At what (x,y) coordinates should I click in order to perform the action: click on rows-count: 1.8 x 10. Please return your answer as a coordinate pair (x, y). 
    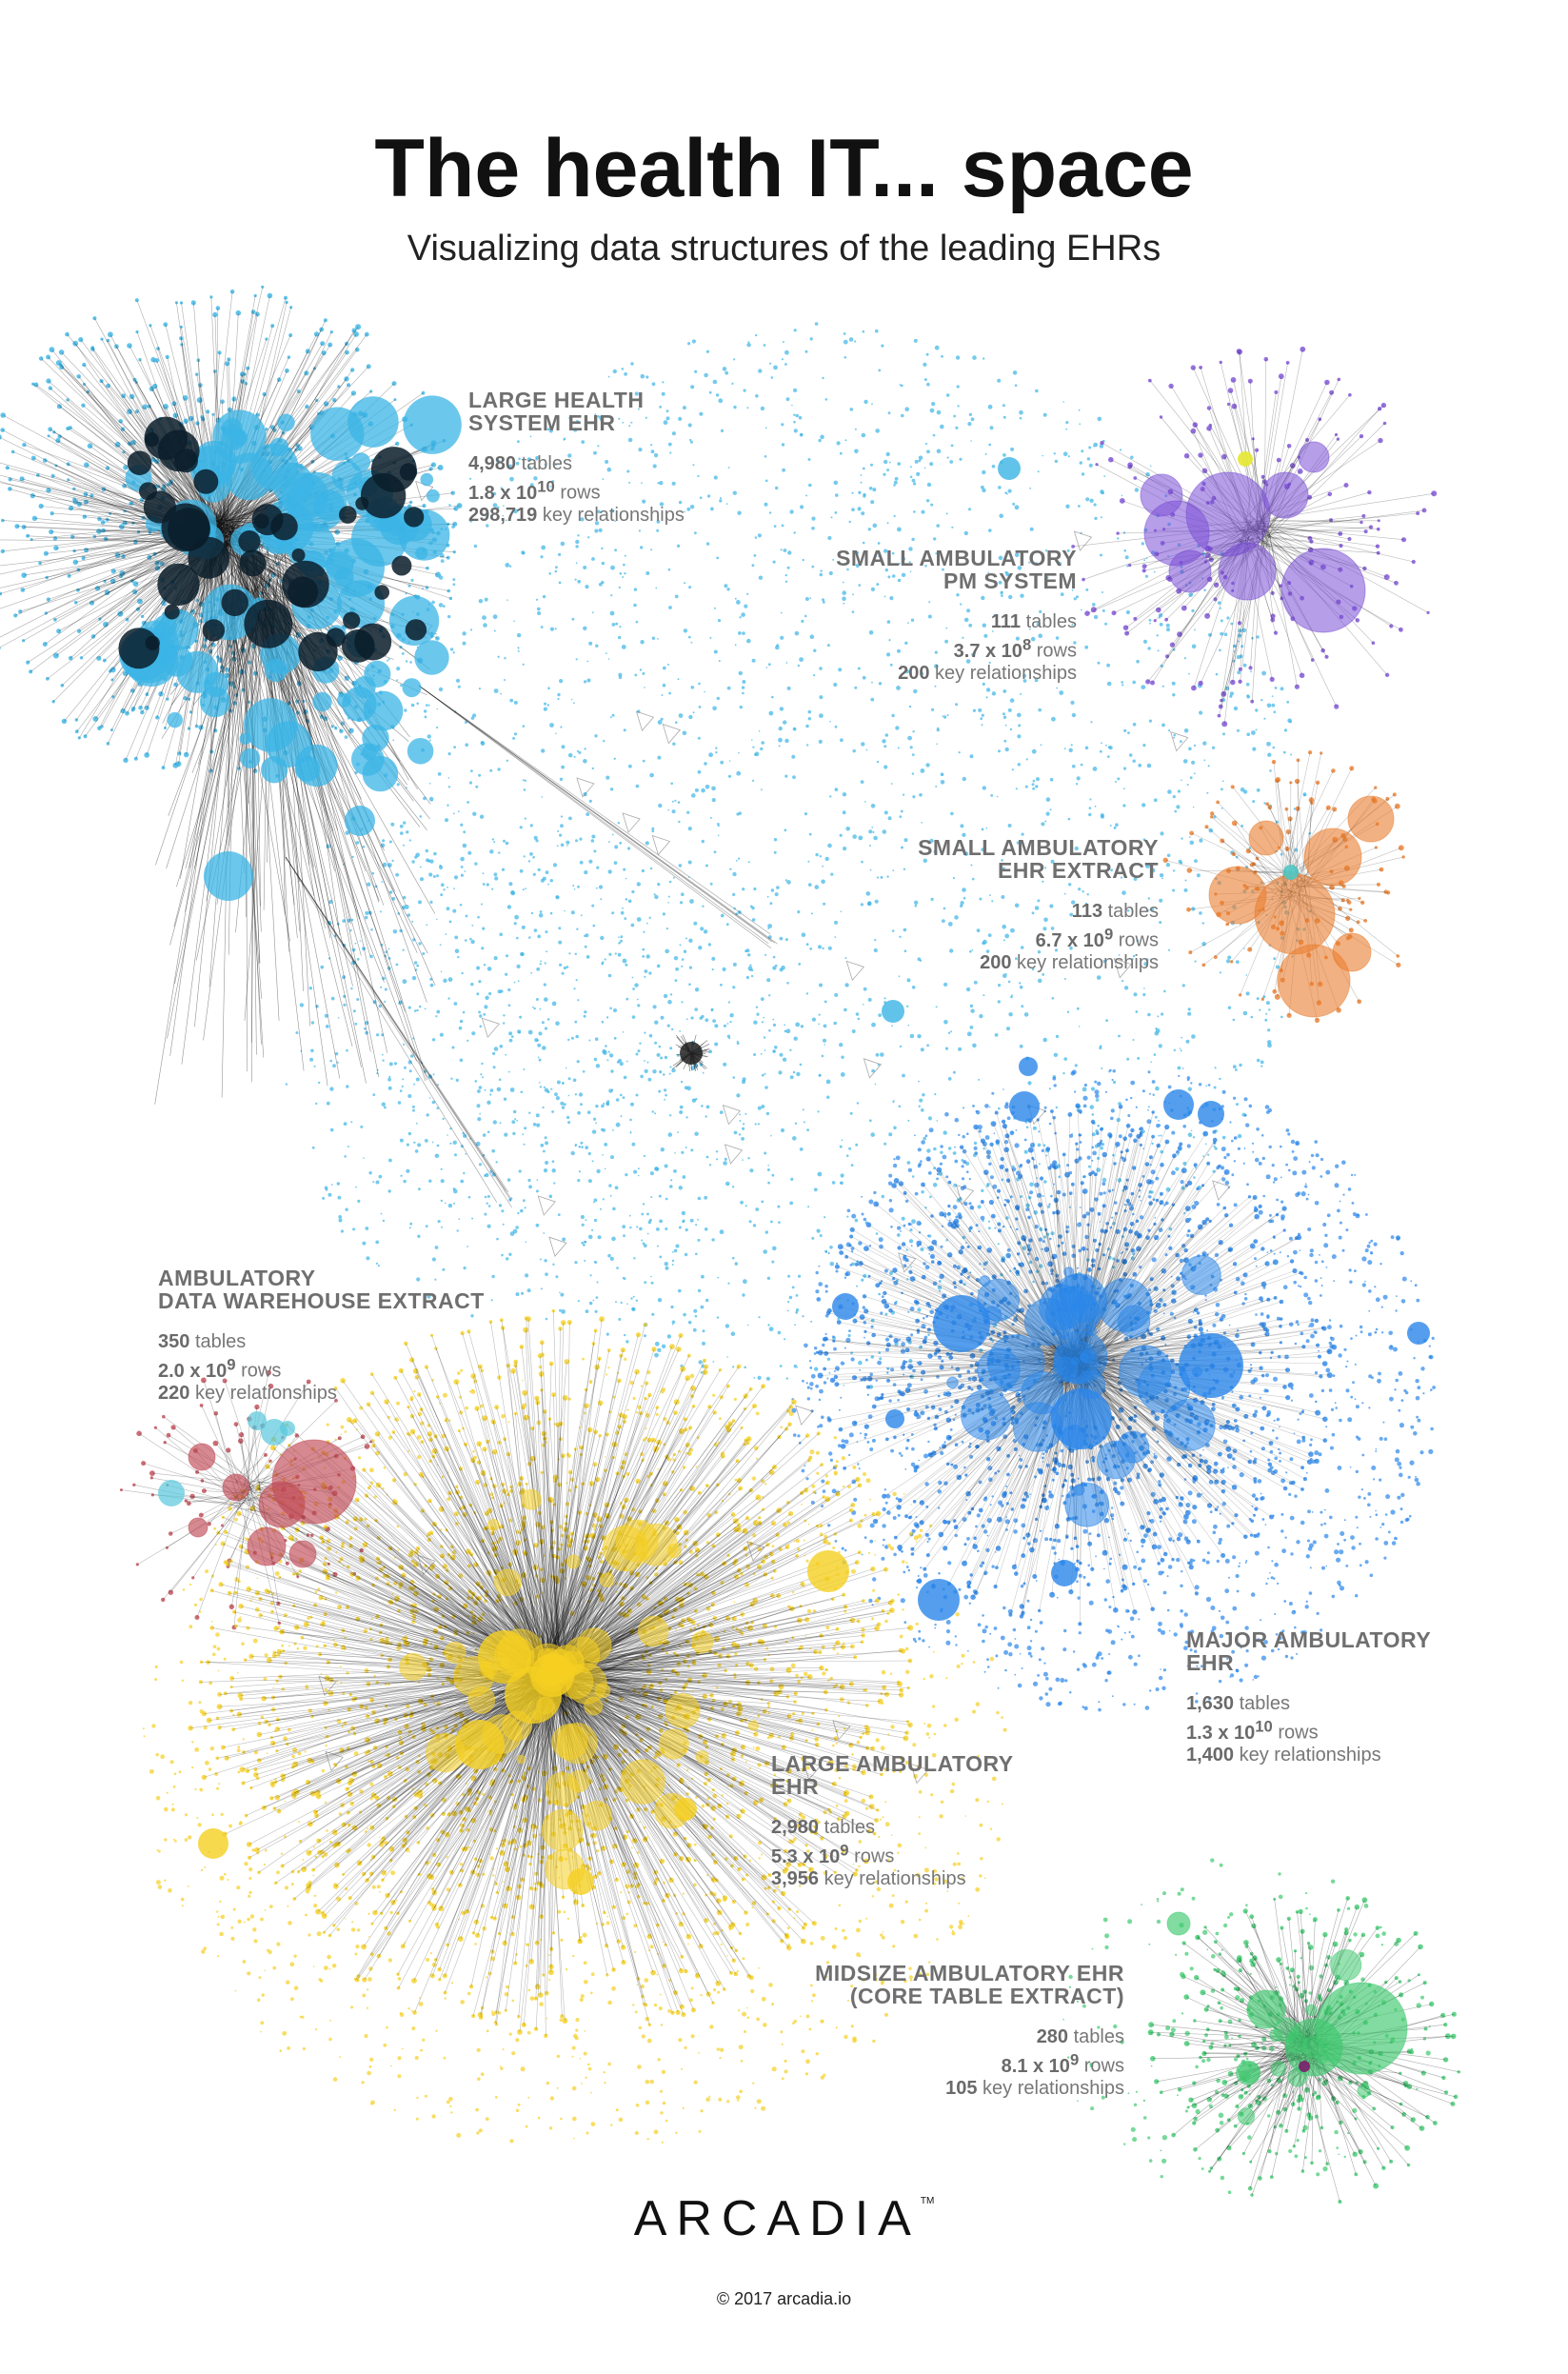
    Looking at the image, I should click on (503, 493).